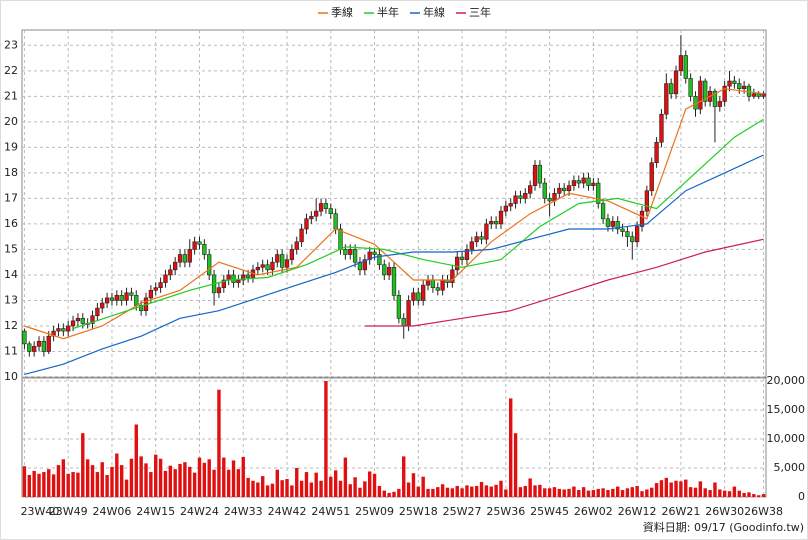  Describe the element at coordinates (723, 527) in the screenshot. I see `source-note: 資料日期: 09/17 (Goodinfo.tw)` at that location.